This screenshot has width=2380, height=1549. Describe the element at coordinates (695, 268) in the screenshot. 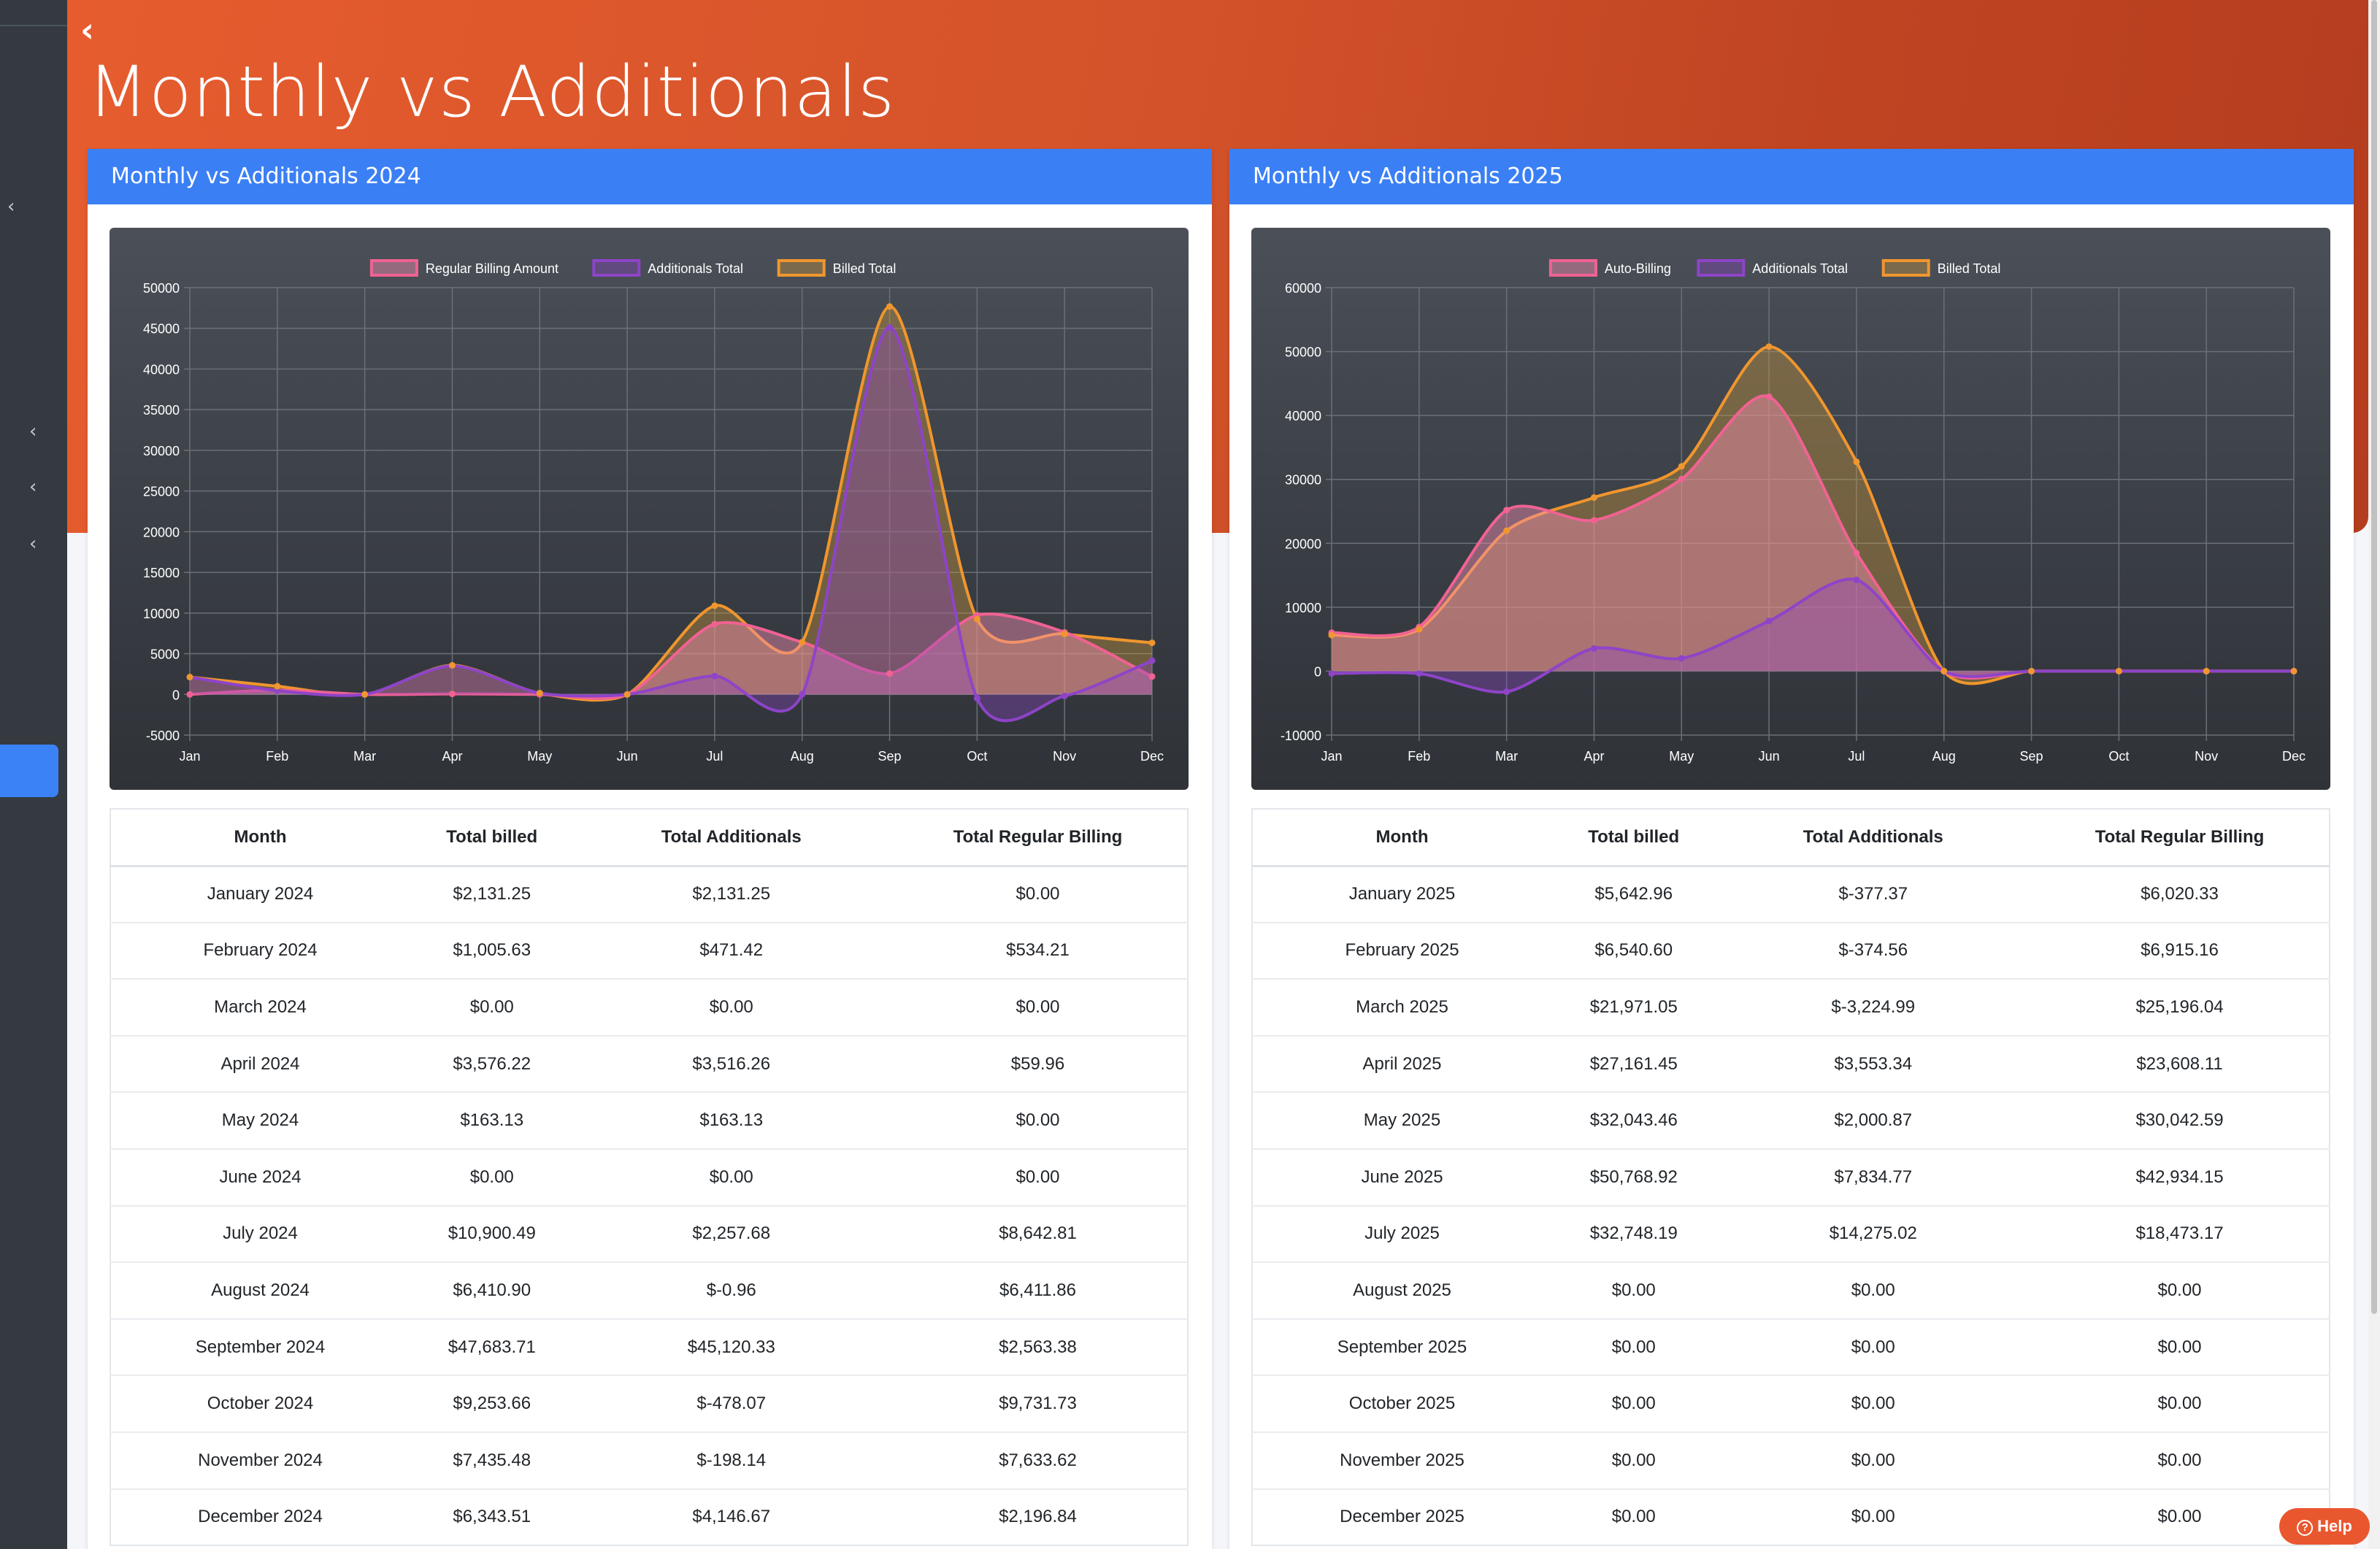

I see `legend-label: Additionals Total` at that location.